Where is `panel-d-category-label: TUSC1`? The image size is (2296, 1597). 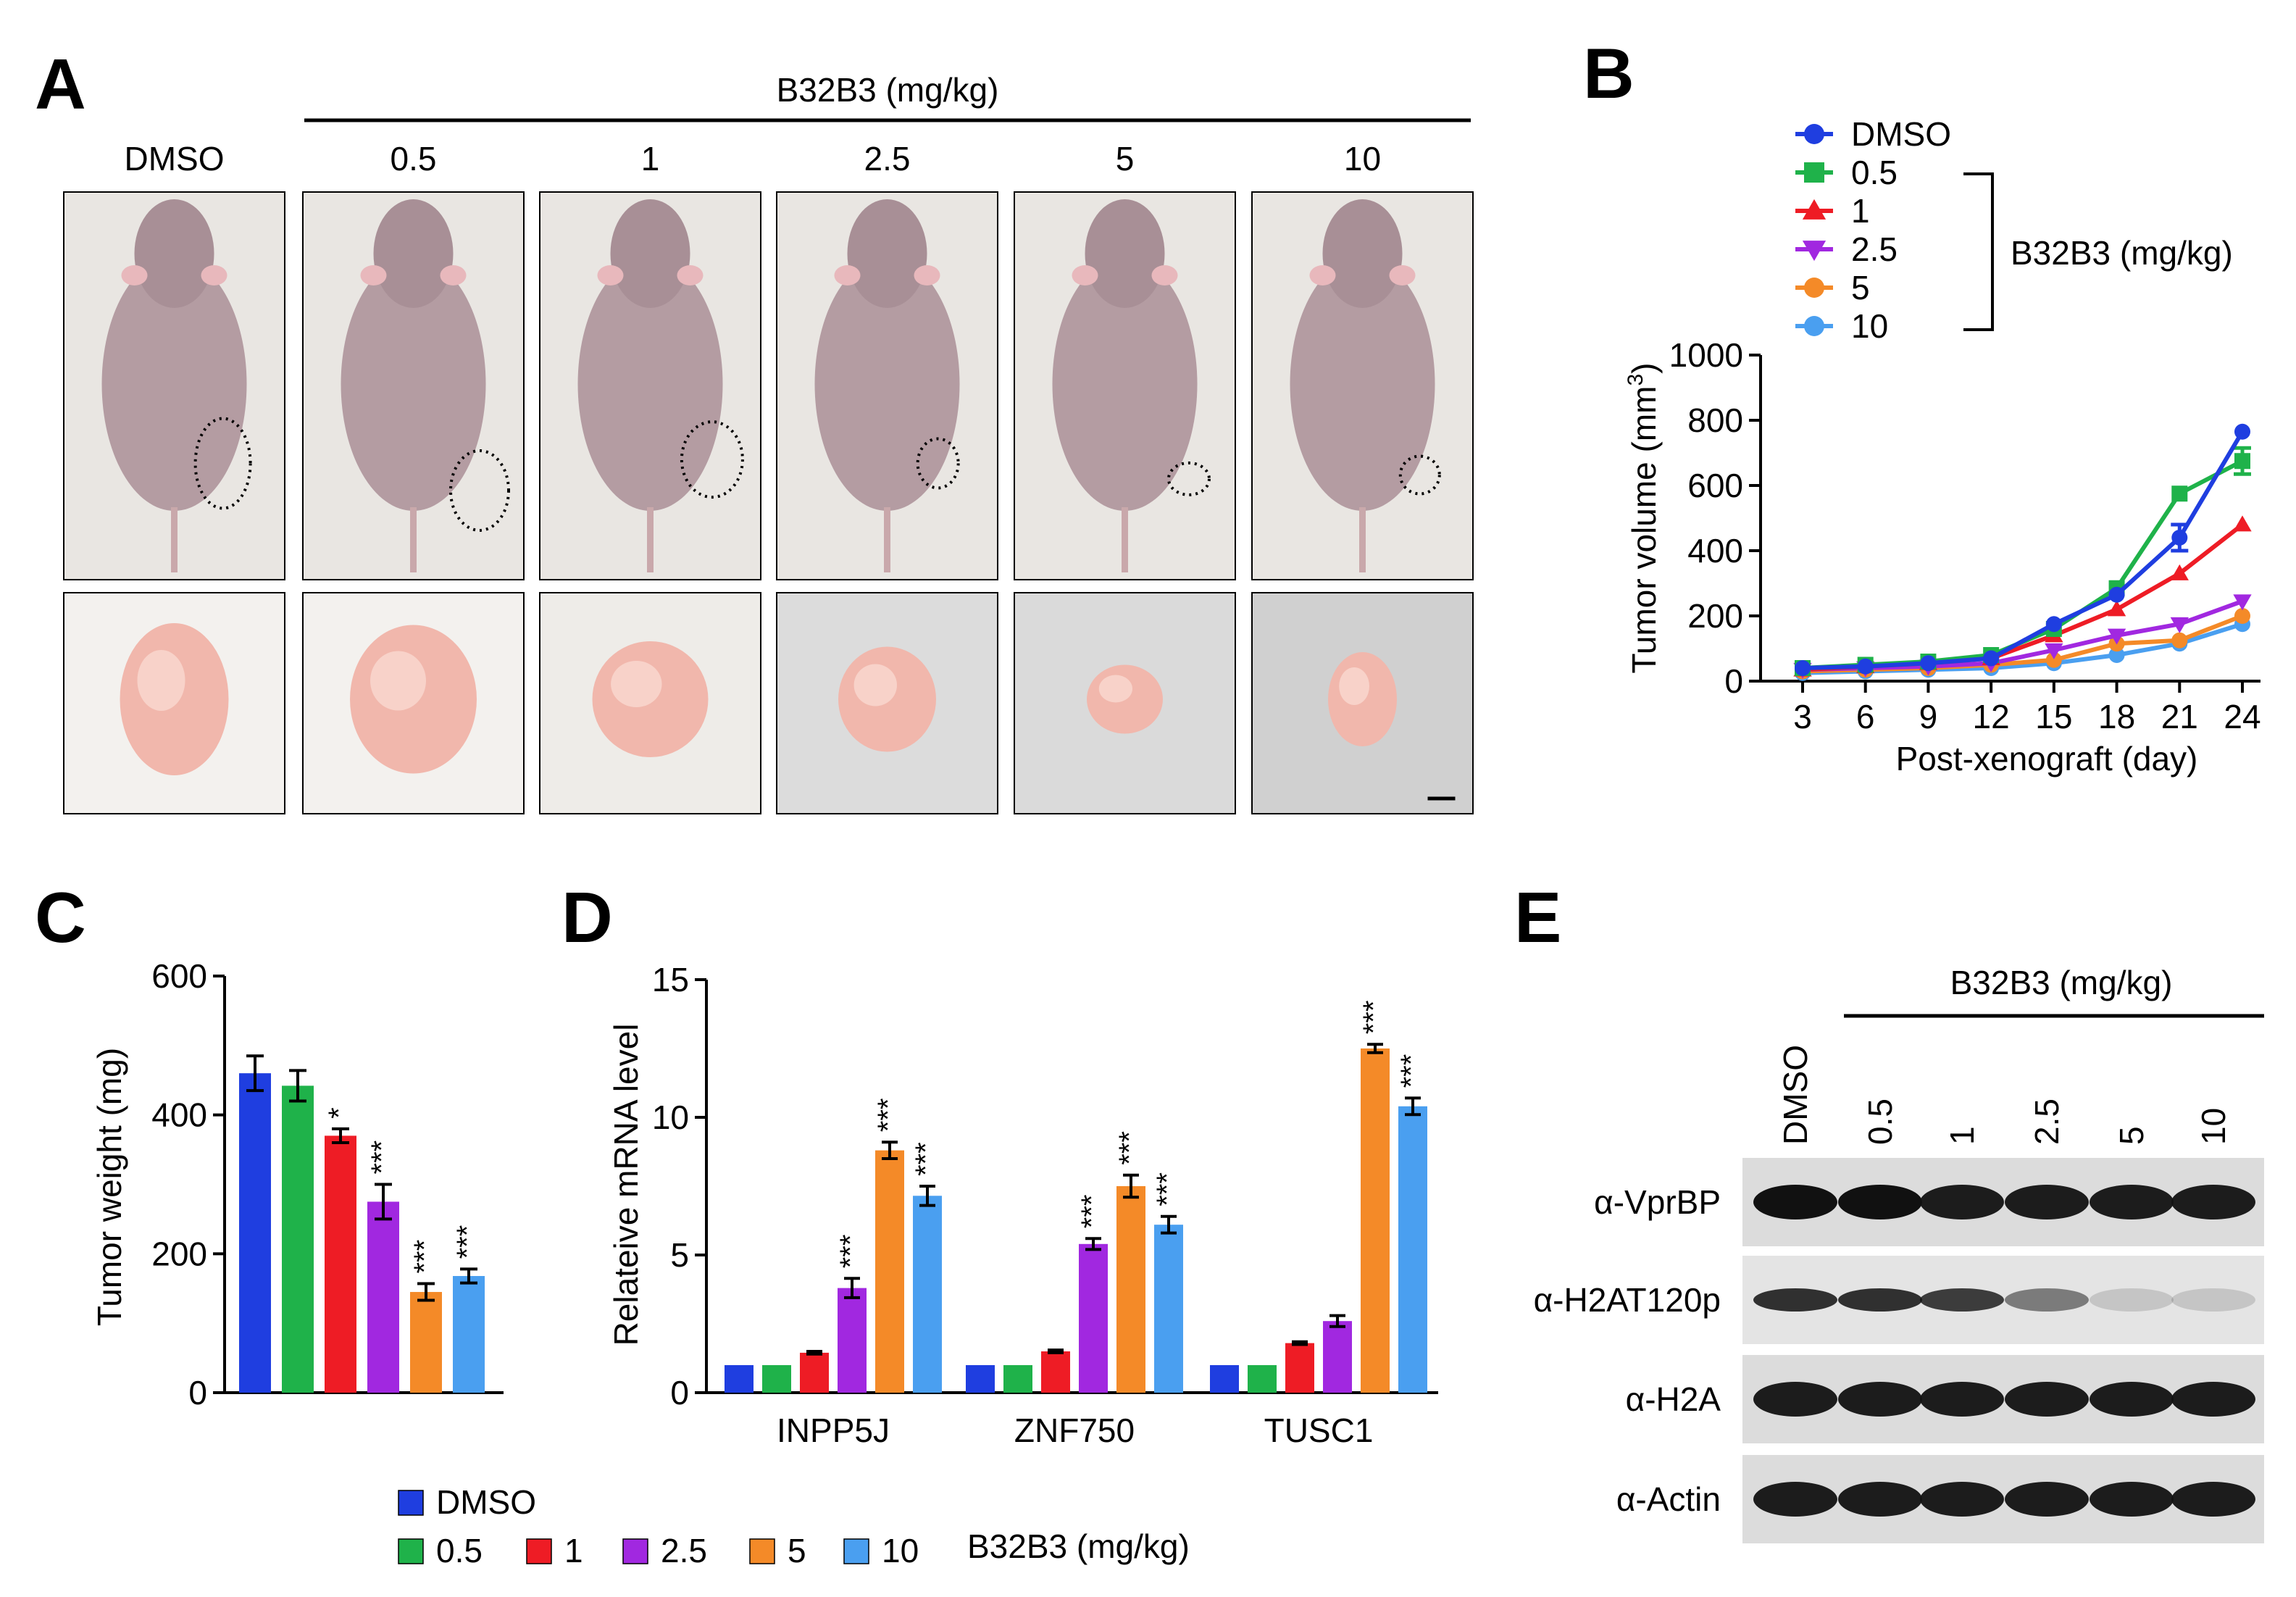
panel-d-category-label: TUSC1 is located at coordinates (1319, 1430).